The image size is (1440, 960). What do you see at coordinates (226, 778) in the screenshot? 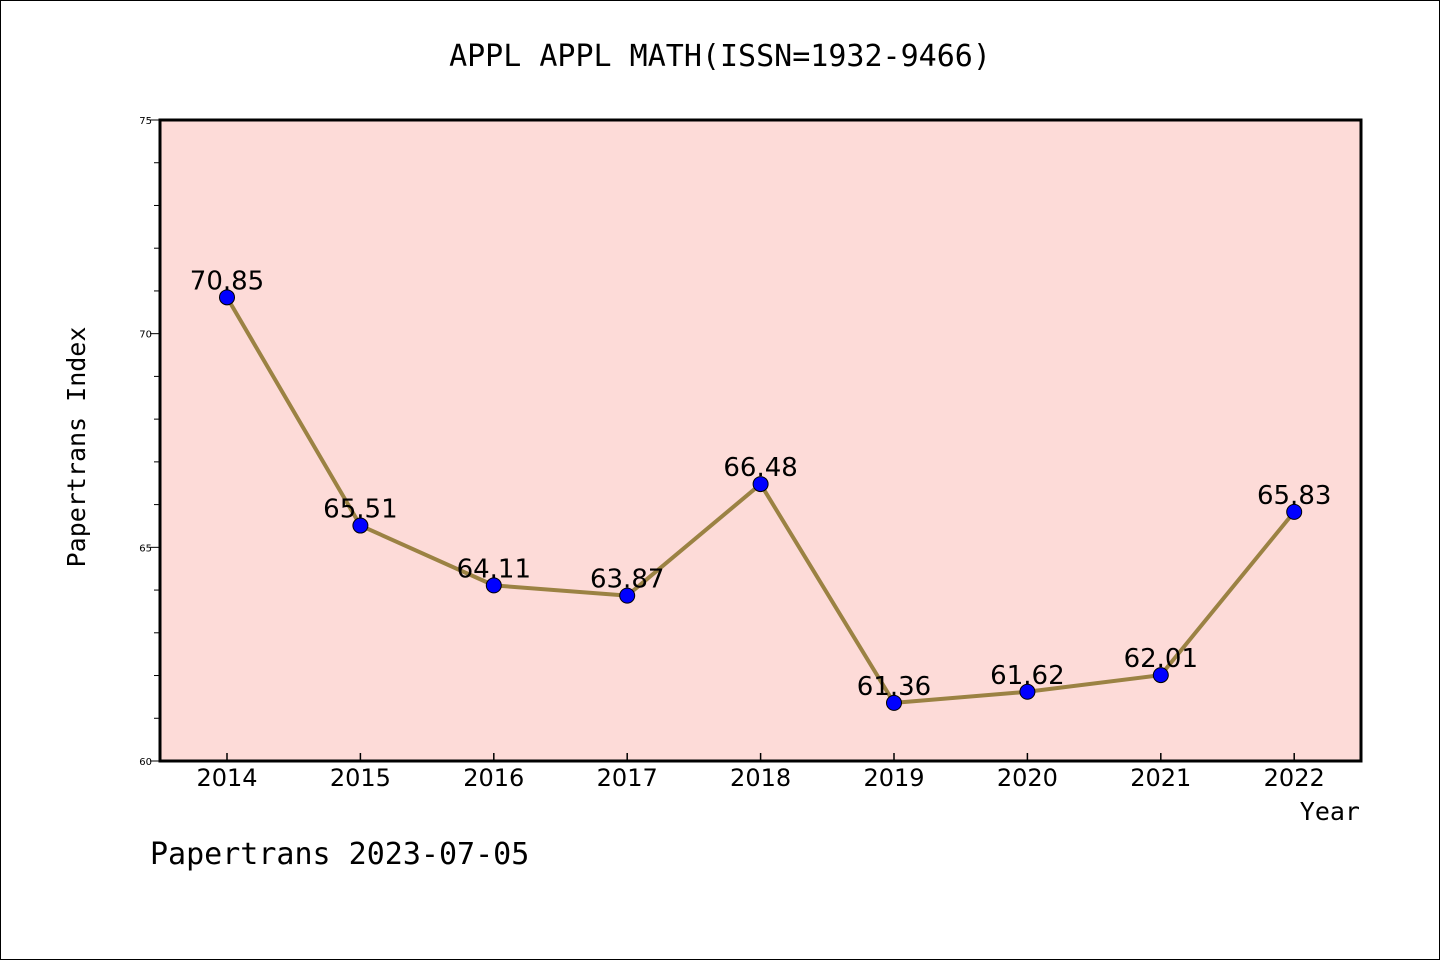
I see `x-tick-label: 2014` at bounding box center [226, 778].